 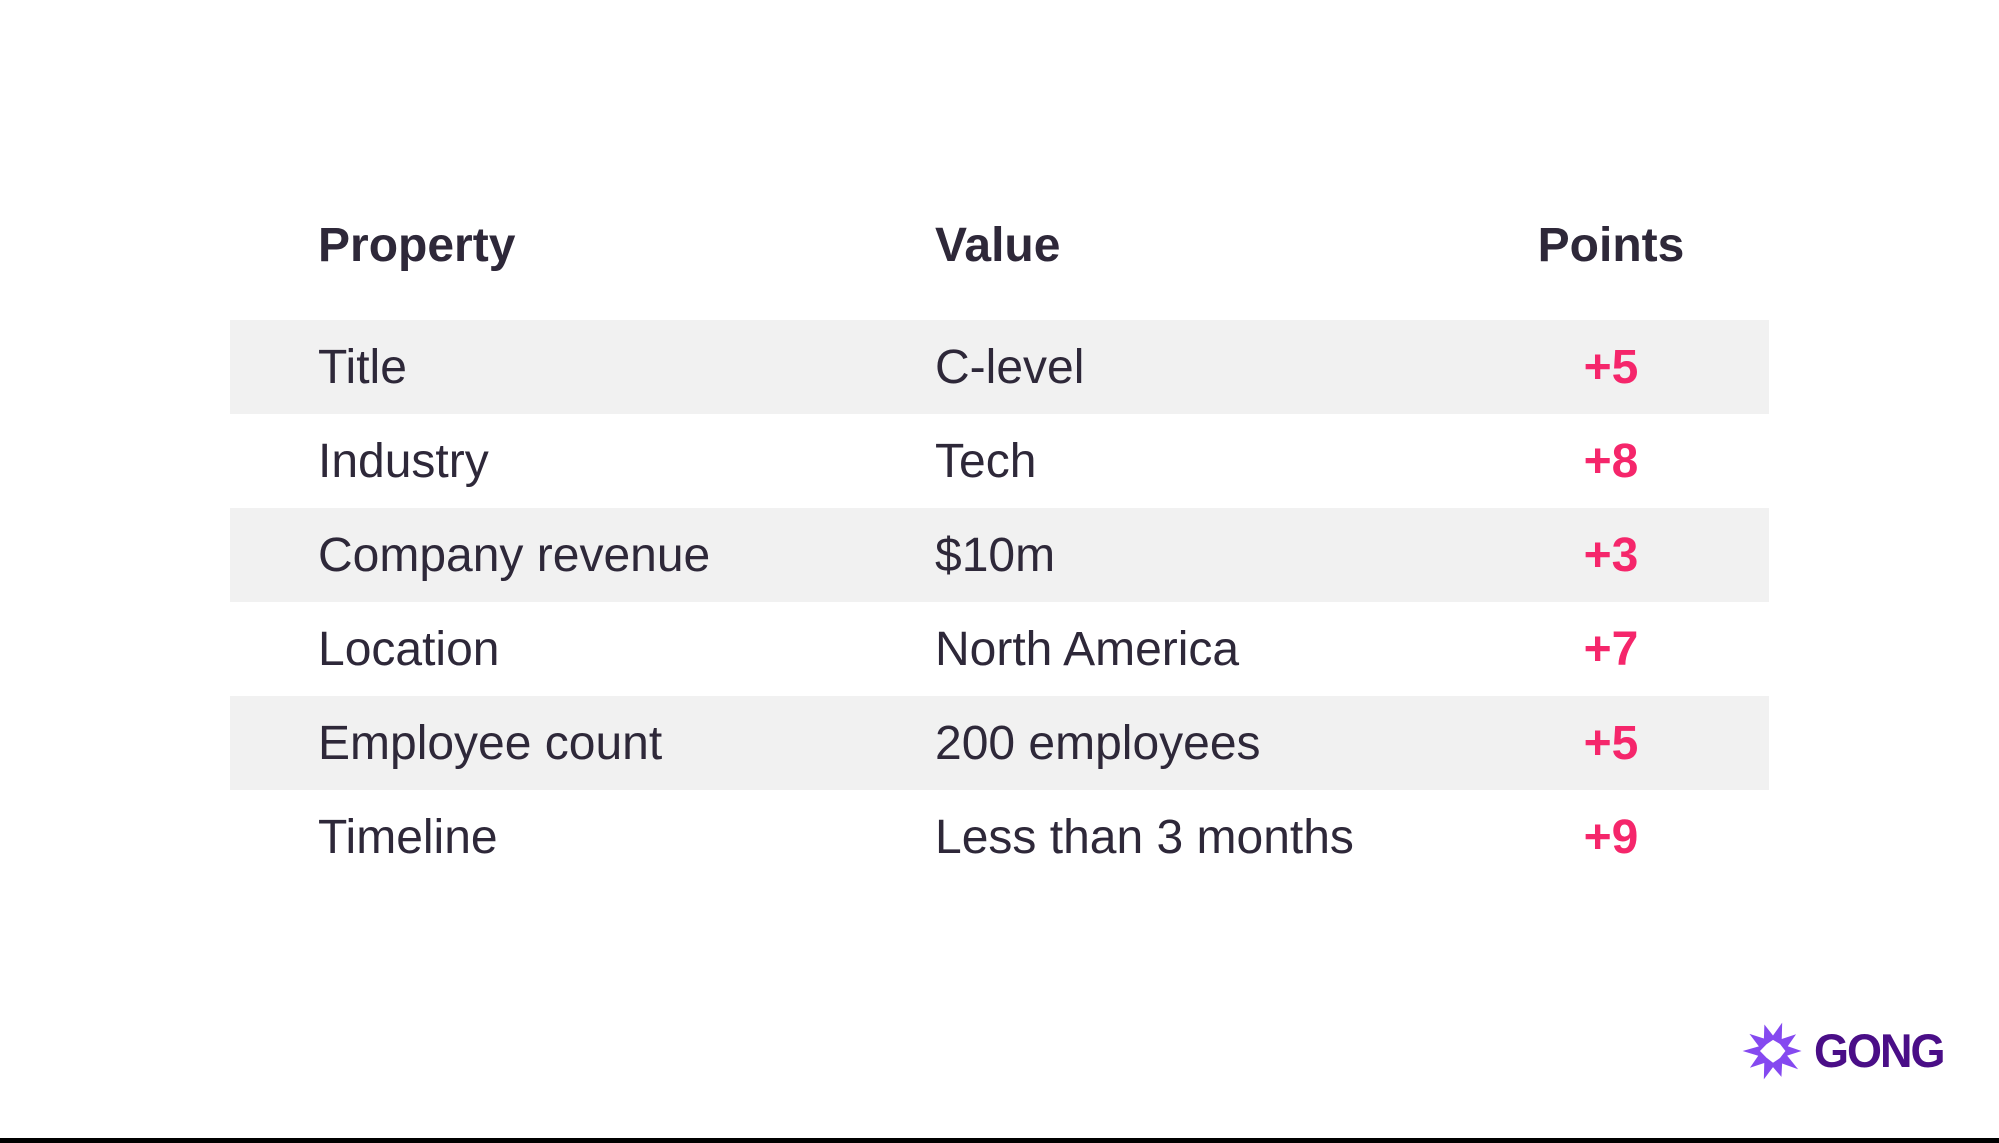 I want to click on table-row: Location North America +7, so click(x=999, y=649).